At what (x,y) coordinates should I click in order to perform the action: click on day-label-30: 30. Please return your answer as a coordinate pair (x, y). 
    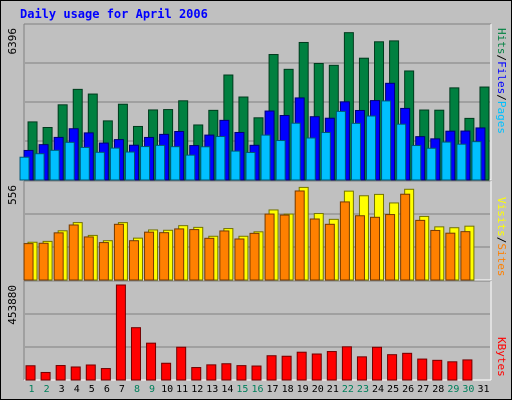
    Looking at the image, I should click on (468, 389).